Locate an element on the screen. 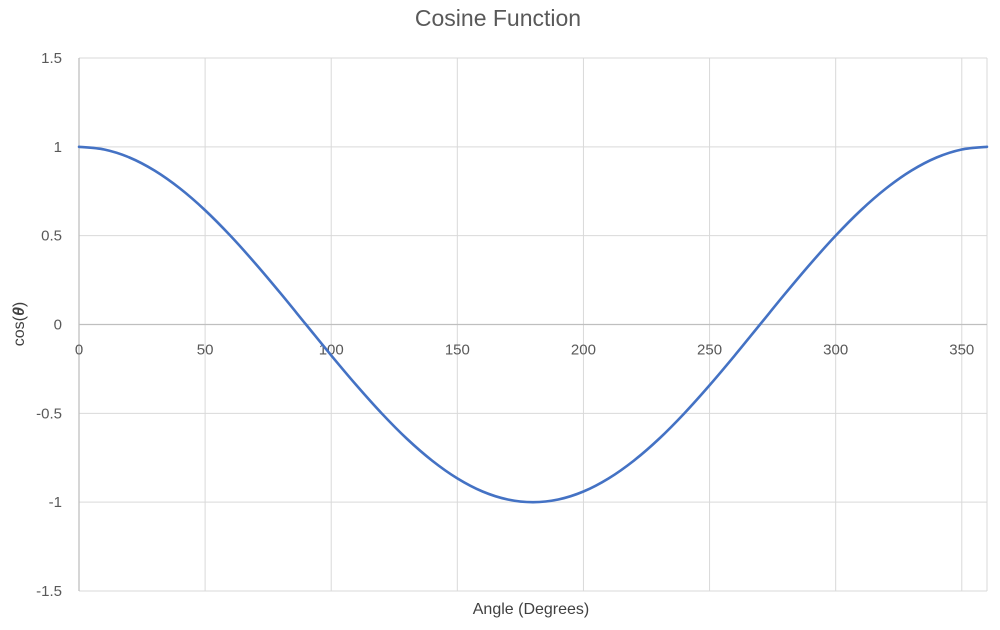 Image resolution: width=1000 pixels, height=630 pixels. y-tick-label: -1.5 is located at coordinates (49, 591).